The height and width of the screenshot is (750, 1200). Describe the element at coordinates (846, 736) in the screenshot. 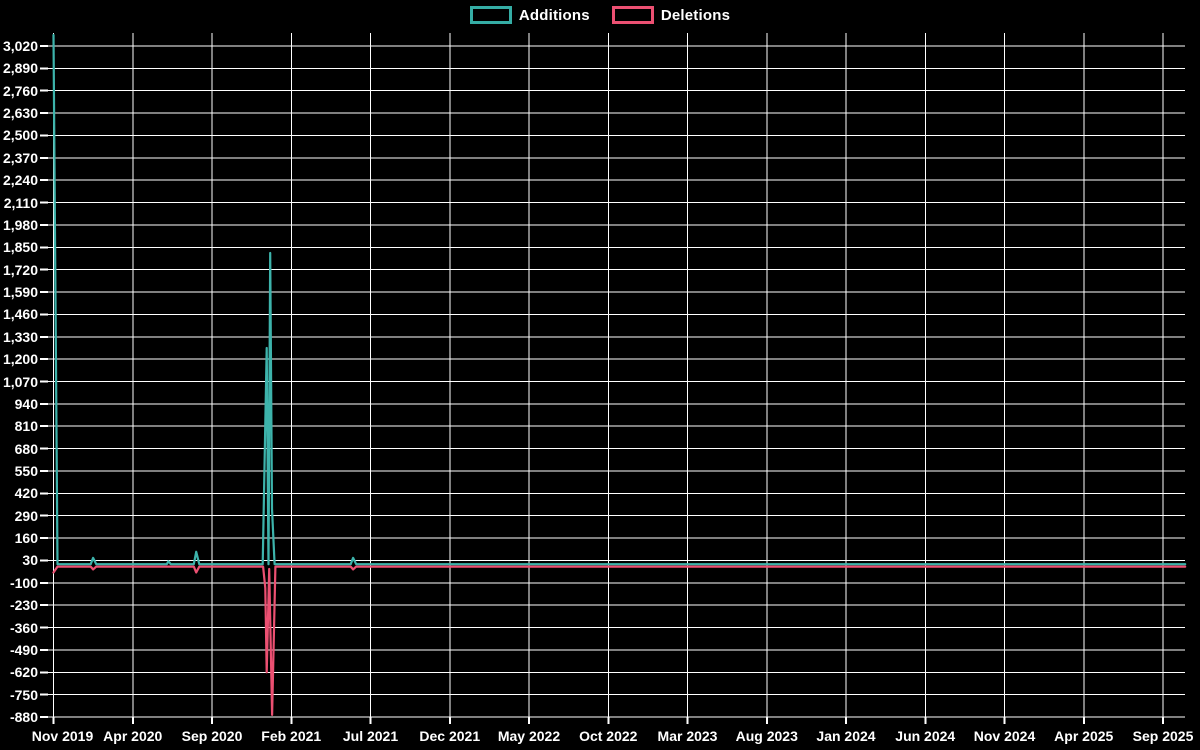

I see `x-axis-label: Jan 2024` at that location.